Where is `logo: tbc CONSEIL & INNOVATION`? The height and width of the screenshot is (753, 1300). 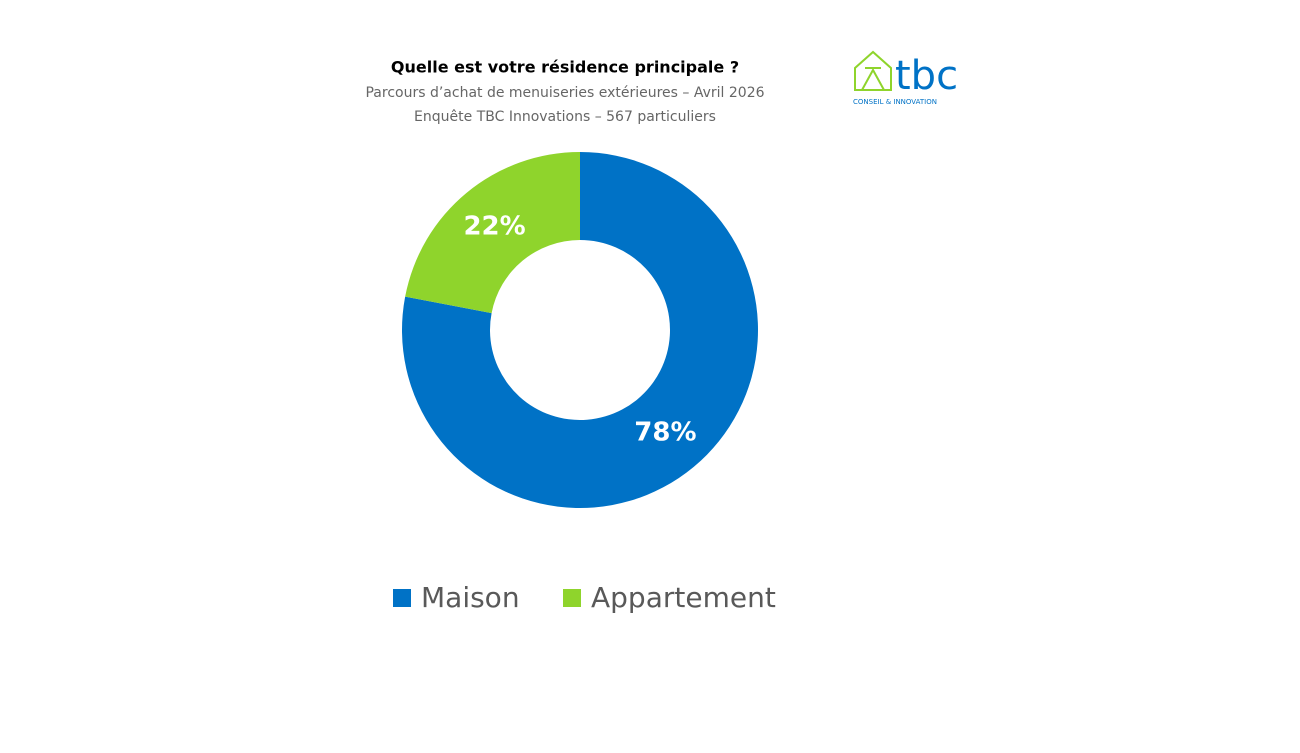 logo: tbc CONSEIL & INNOVATION is located at coordinates (905, 78).